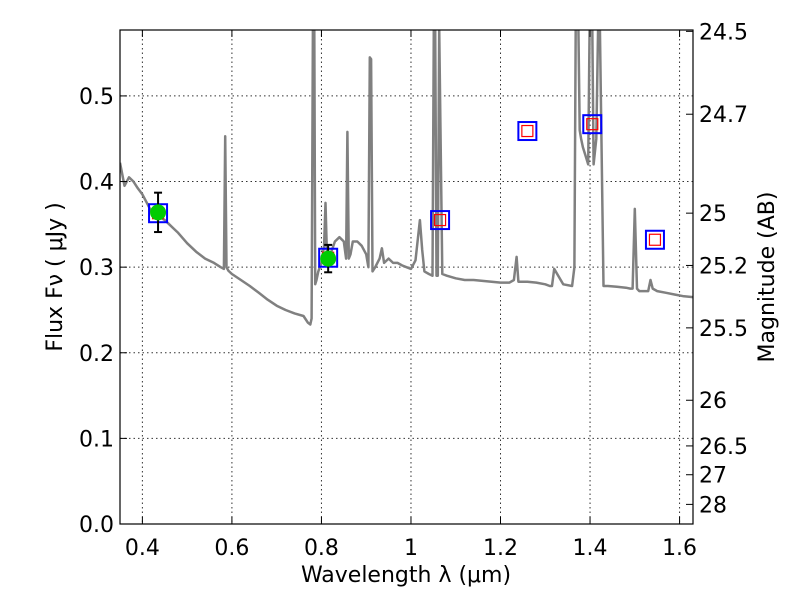 This screenshot has height=600, width=800. Describe the element at coordinates (713, 214) in the screenshot. I see `y2-tick-label: 25` at that location.